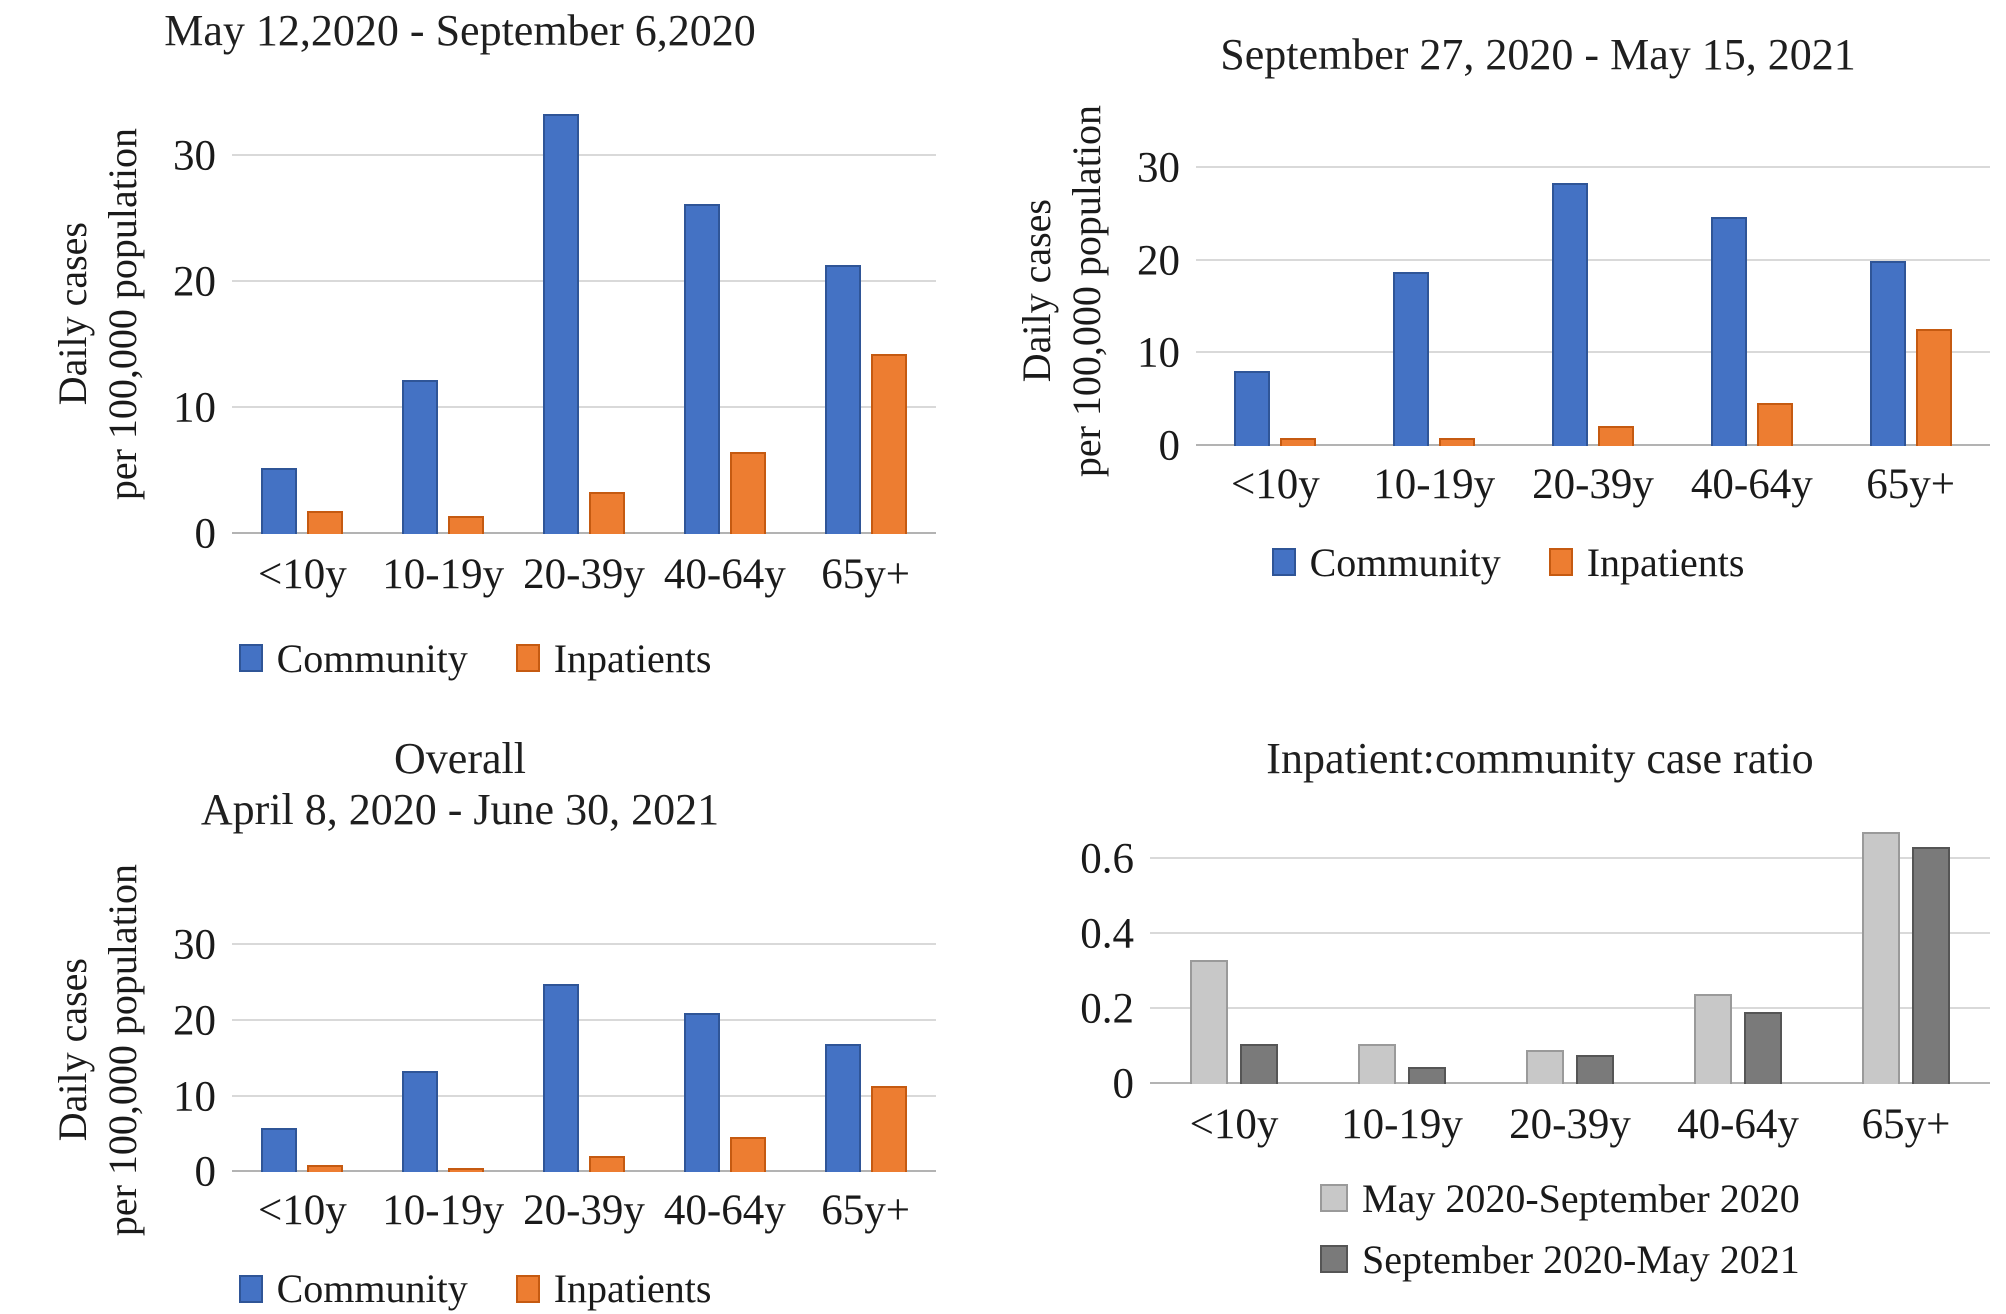 This screenshot has height=1314, width=2006. What do you see at coordinates (1107, 859) in the screenshot?
I see `y-tick-label-0-6: 0.6` at bounding box center [1107, 859].